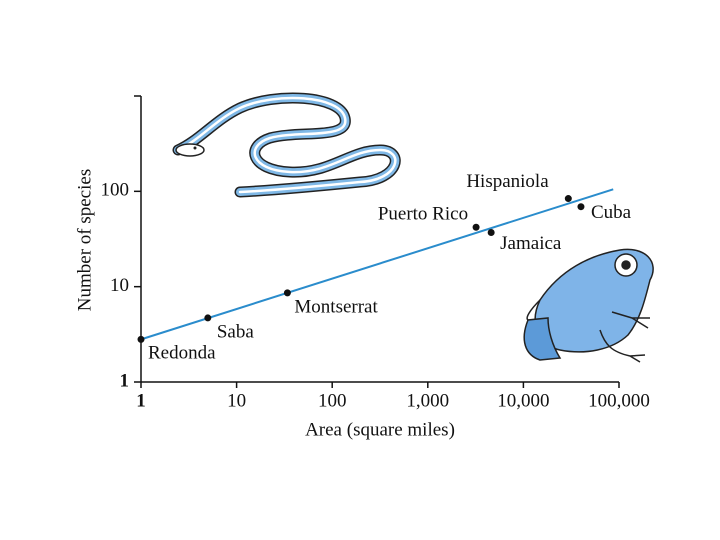 The height and width of the screenshot is (540, 720). Describe the element at coordinates (380, 429) in the screenshot. I see `x-axis-title: Area (square miles)` at that location.